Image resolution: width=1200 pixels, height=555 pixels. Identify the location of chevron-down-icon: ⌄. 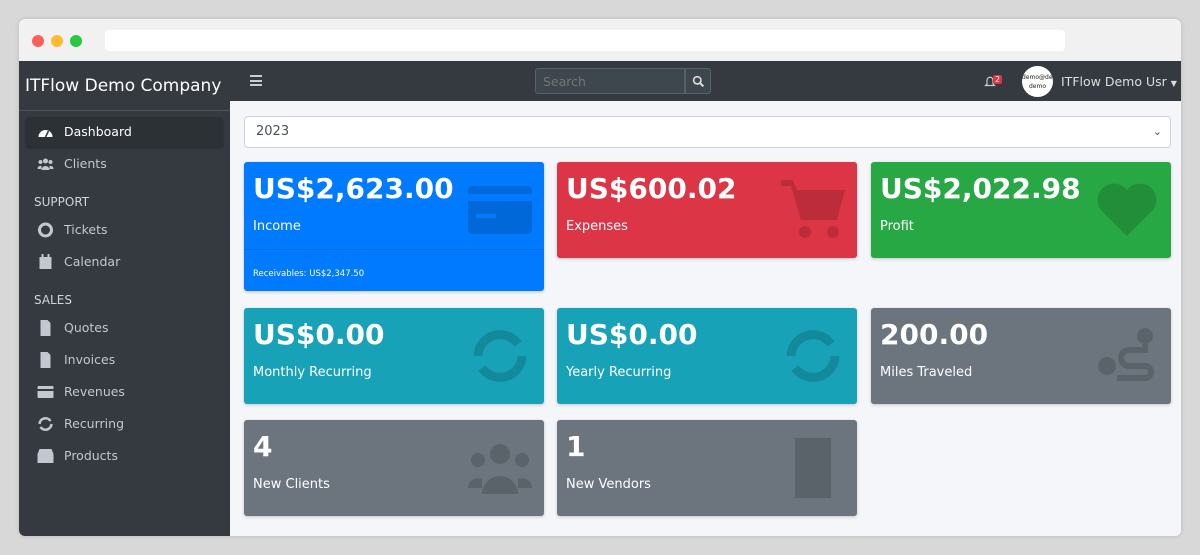
(1157, 131).